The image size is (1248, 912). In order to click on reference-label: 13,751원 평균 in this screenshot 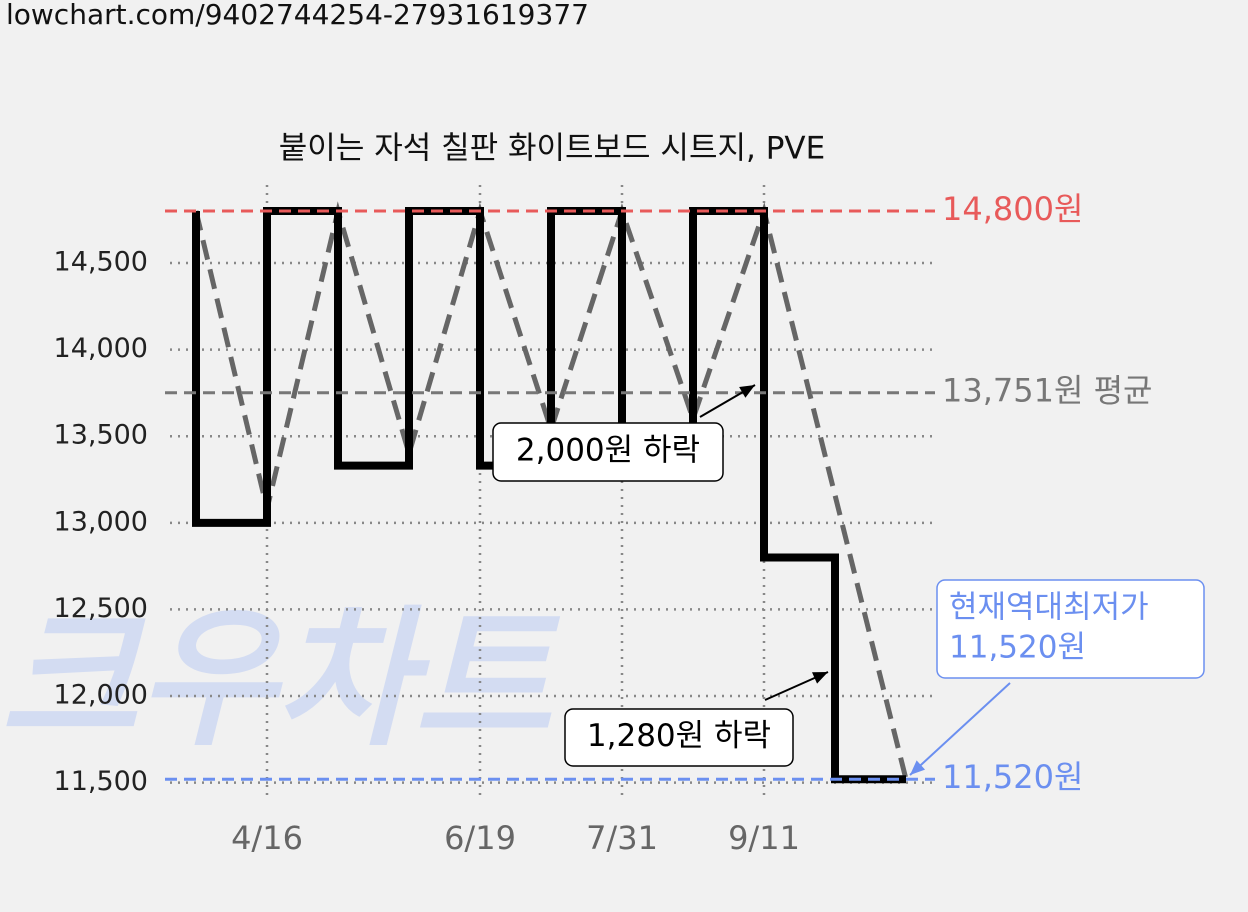, I will do `click(1047, 391)`.